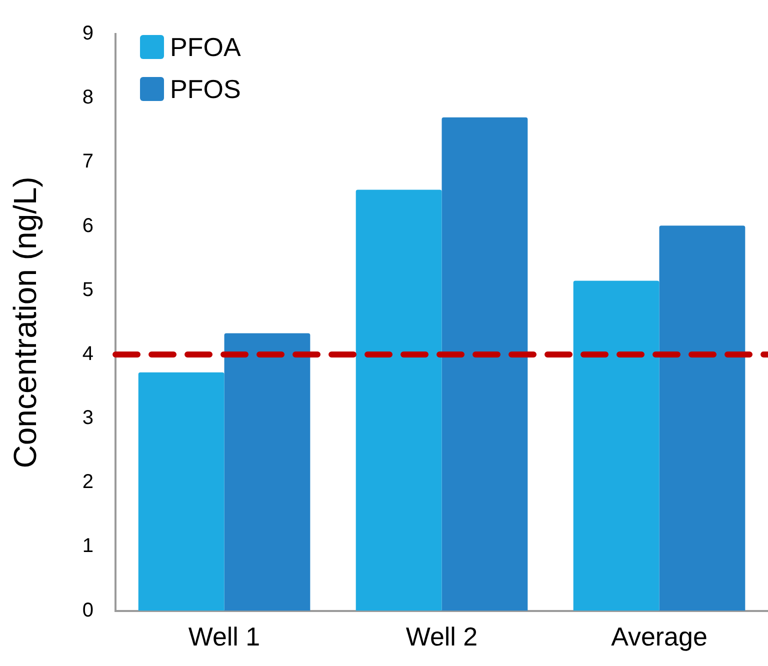  Describe the element at coordinates (205, 47) in the screenshot. I see `legend-label: PFOA` at that location.